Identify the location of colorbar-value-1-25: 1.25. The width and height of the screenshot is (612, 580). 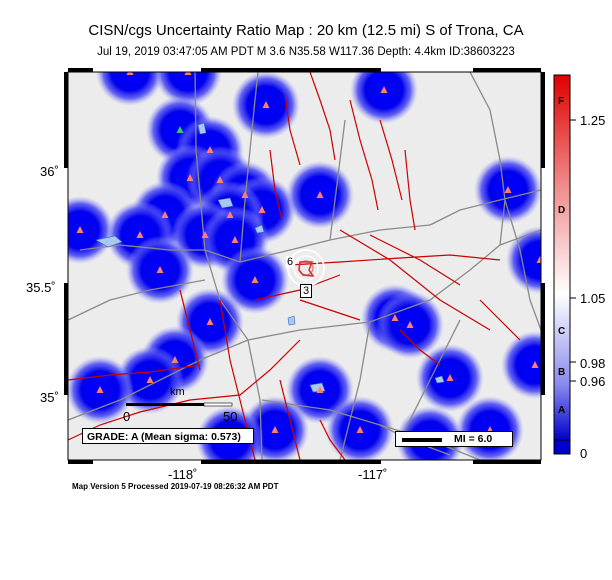
(593, 120).